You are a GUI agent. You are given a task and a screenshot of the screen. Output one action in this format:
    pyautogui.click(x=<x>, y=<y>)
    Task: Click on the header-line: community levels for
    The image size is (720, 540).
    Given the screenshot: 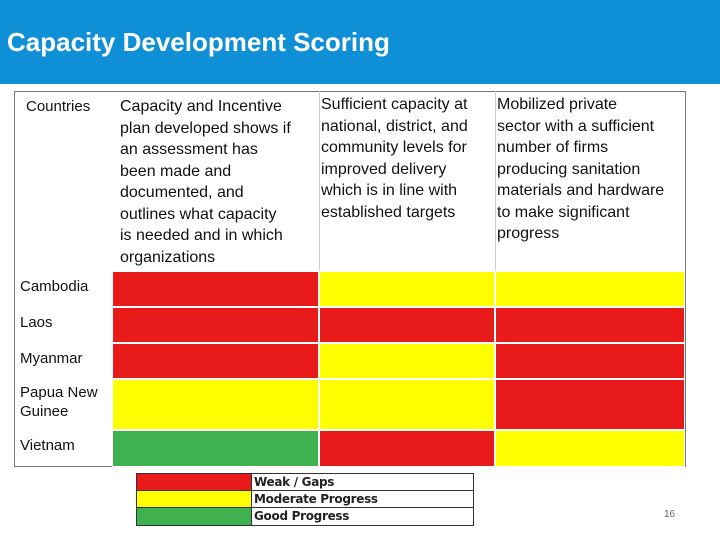 What is the action you would take?
    pyautogui.click(x=394, y=147)
    